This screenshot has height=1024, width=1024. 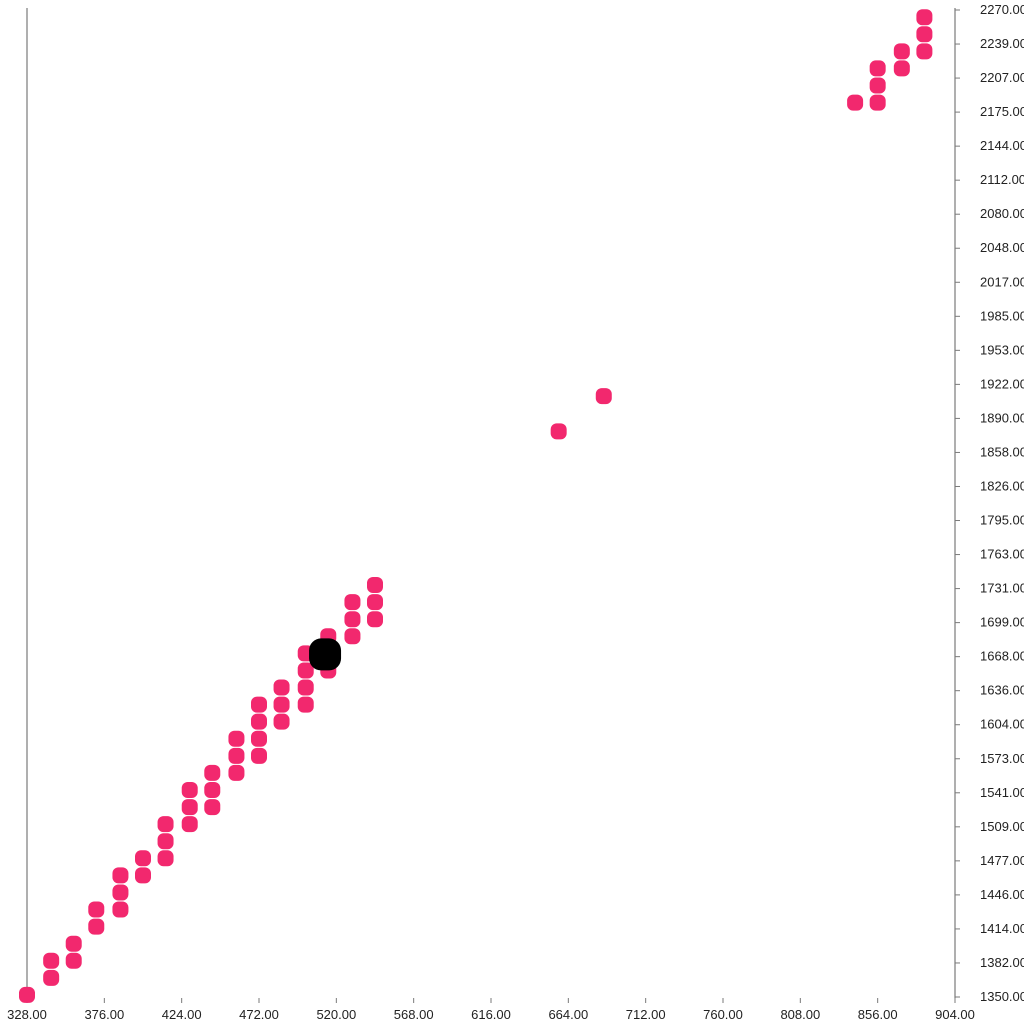 What do you see at coordinates (800, 1014) in the screenshot?
I see `x-tick-label: 808.00` at bounding box center [800, 1014].